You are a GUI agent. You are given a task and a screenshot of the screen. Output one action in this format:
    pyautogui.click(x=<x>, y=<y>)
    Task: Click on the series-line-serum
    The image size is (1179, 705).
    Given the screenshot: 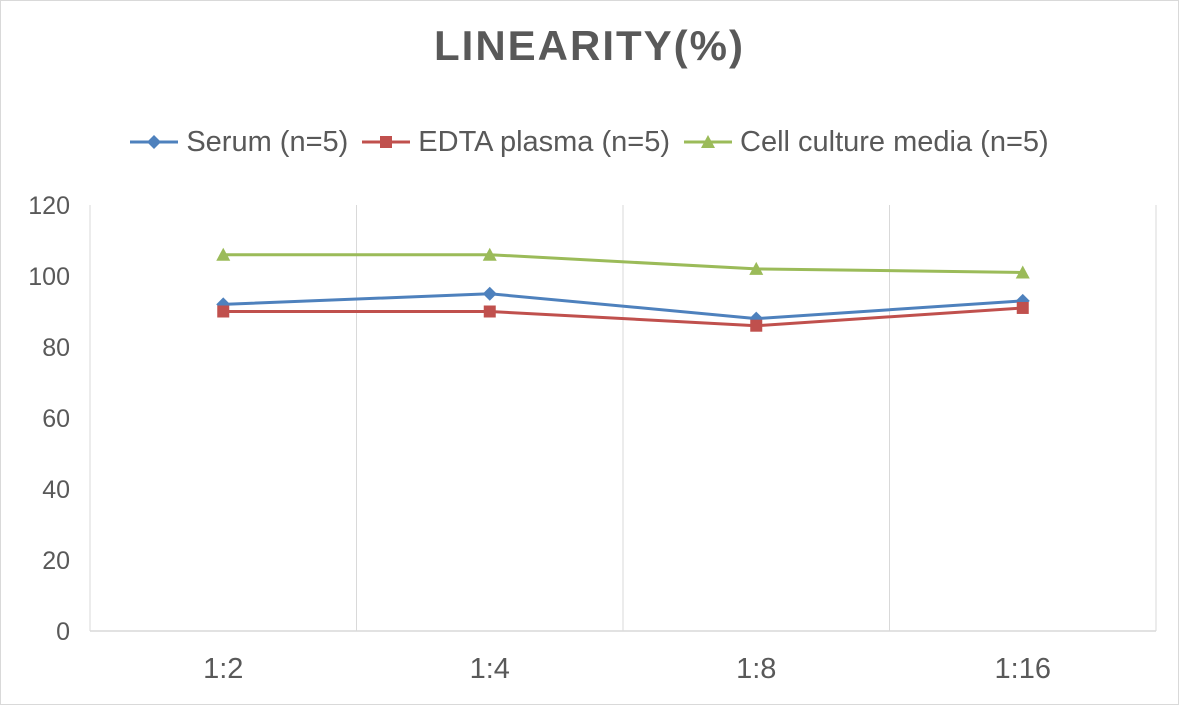 What is the action you would take?
    pyautogui.click(x=623, y=306)
    